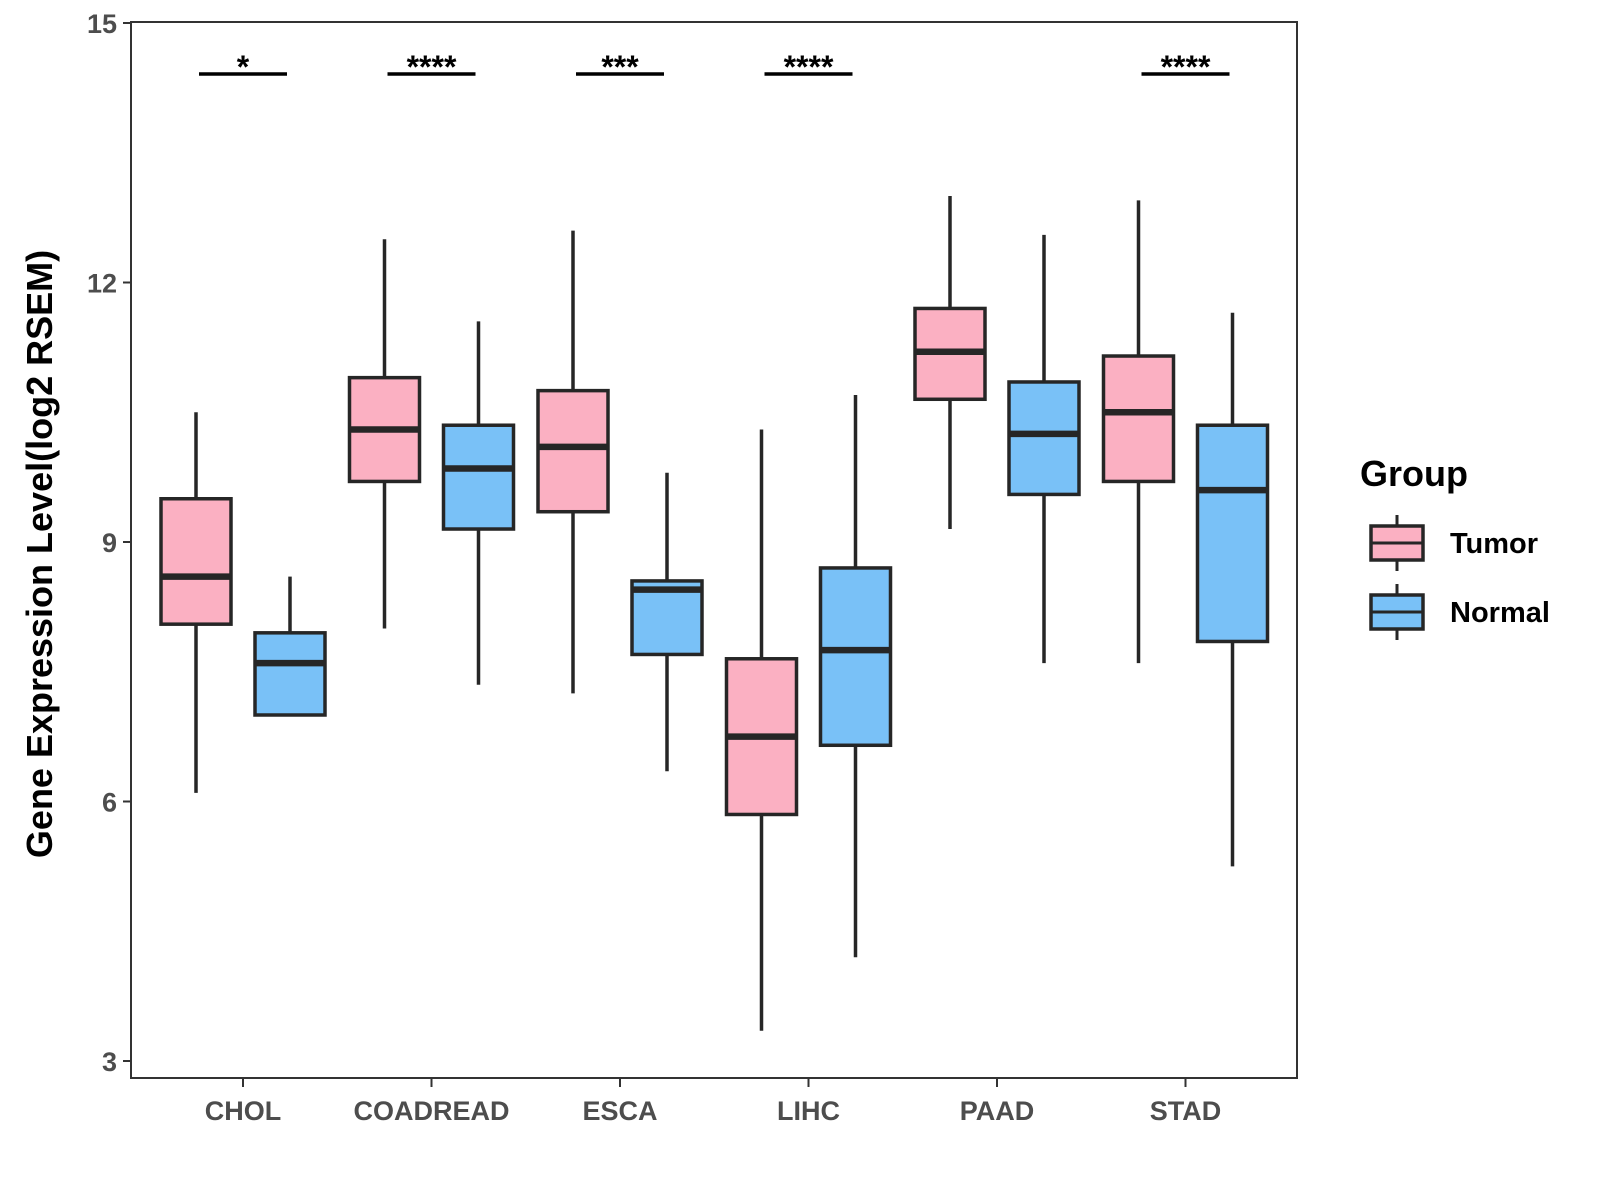 The image size is (1600, 1200). Describe the element at coordinates (1500, 613) in the screenshot. I see `legend-label-normal: Normal` at that location.